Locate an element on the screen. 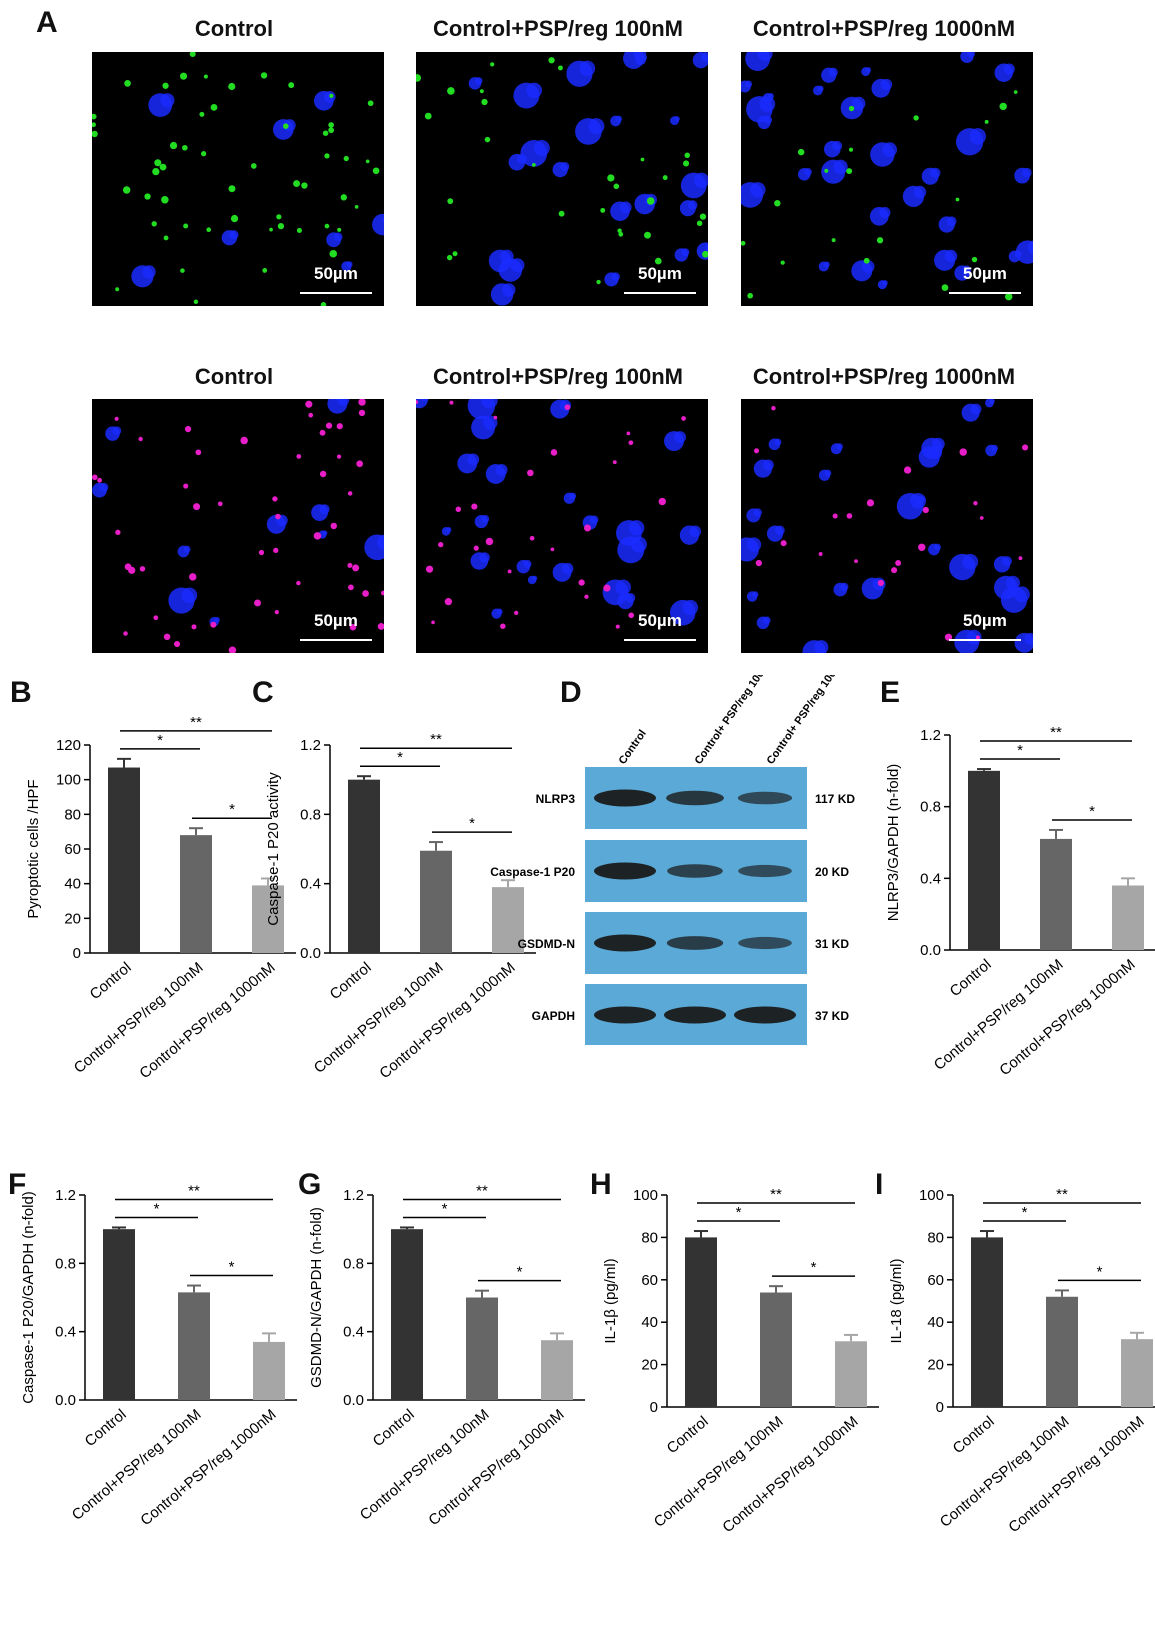 This screenshot has height=1637, width=1155. y-tick-label: 0.0 is located at coordinates (930, 950).